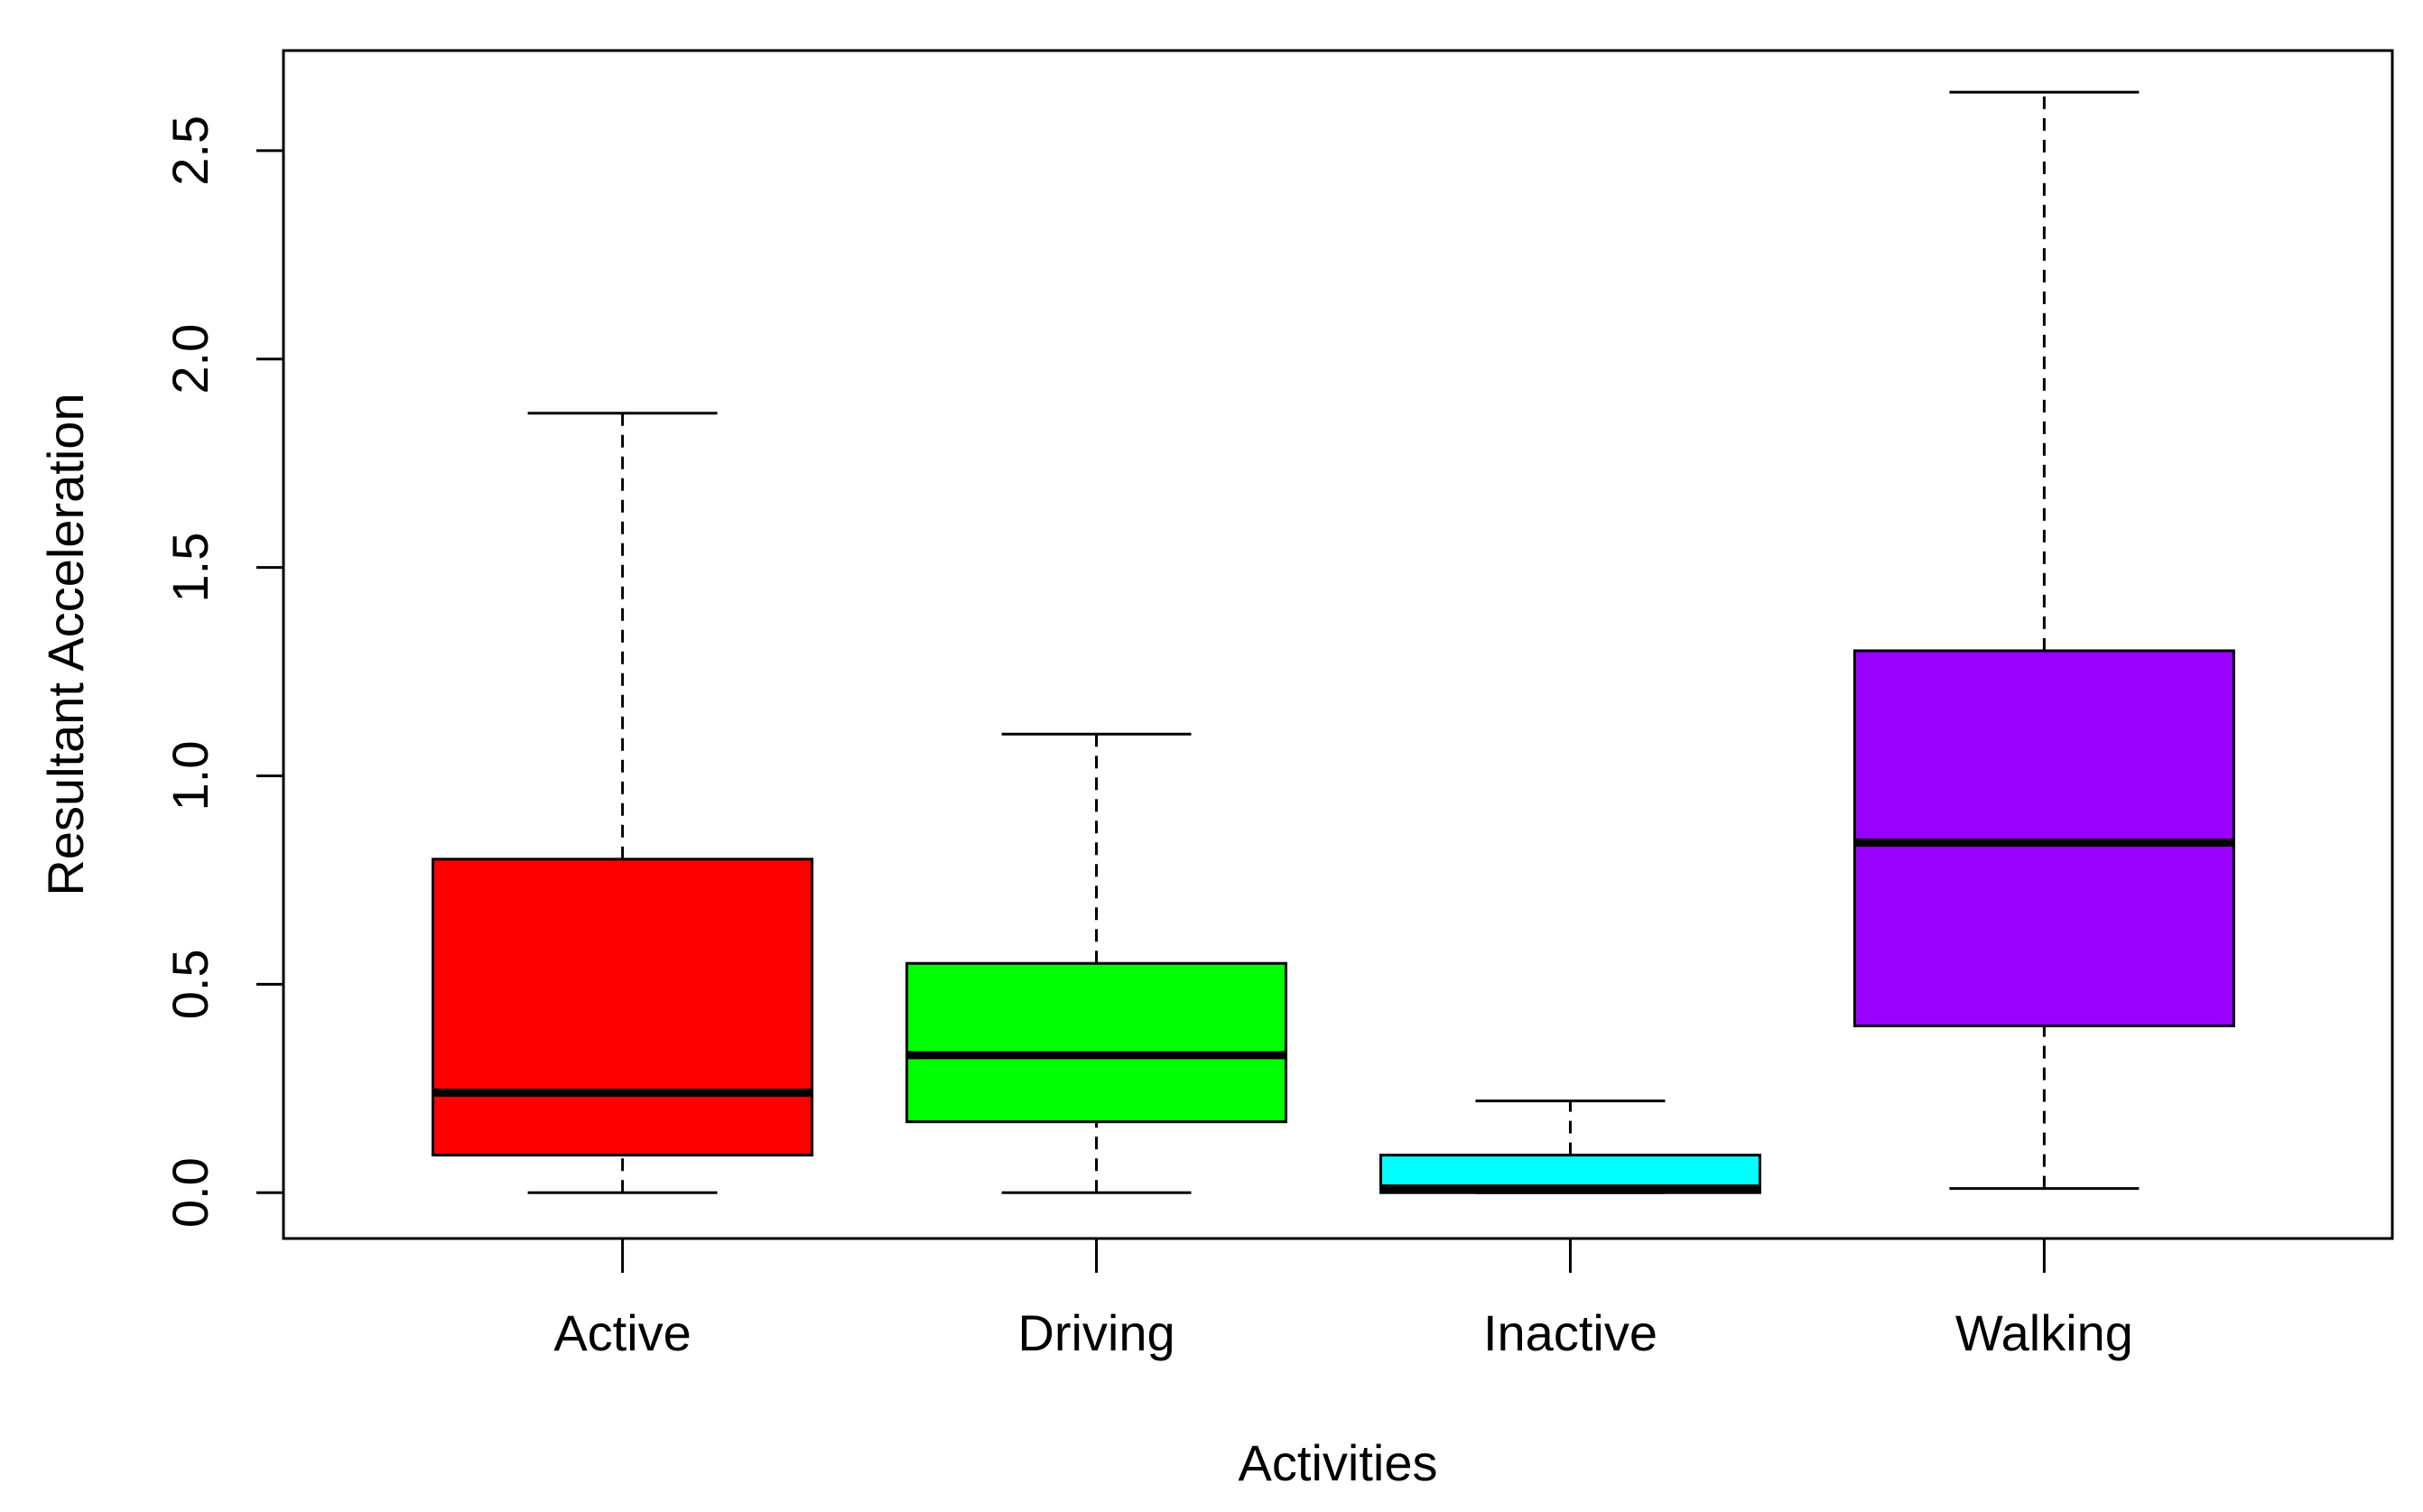  I want to click on y-axis: 0.0 0.5 1.0 1.5 2.0 2.5, so click(223, 672).